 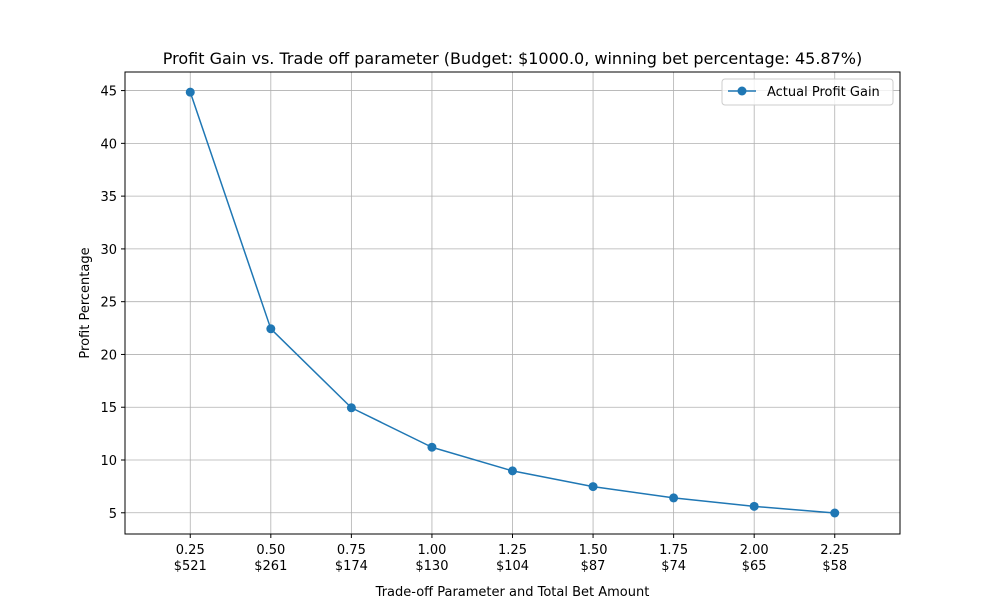 I want to click on y-tick-label: 5, so click(x=113, y=514).